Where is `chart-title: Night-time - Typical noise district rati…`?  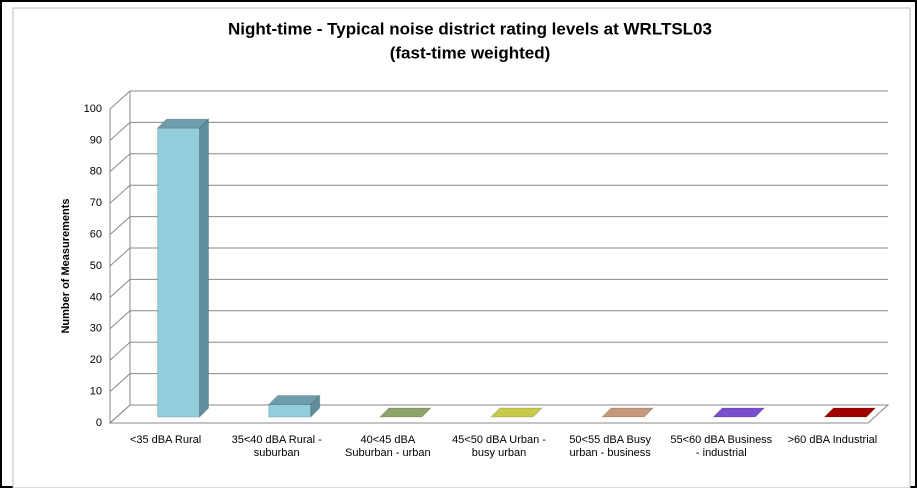
chart-title: Night-time - Typical noise district rati… is located at coordinates (470, 28).